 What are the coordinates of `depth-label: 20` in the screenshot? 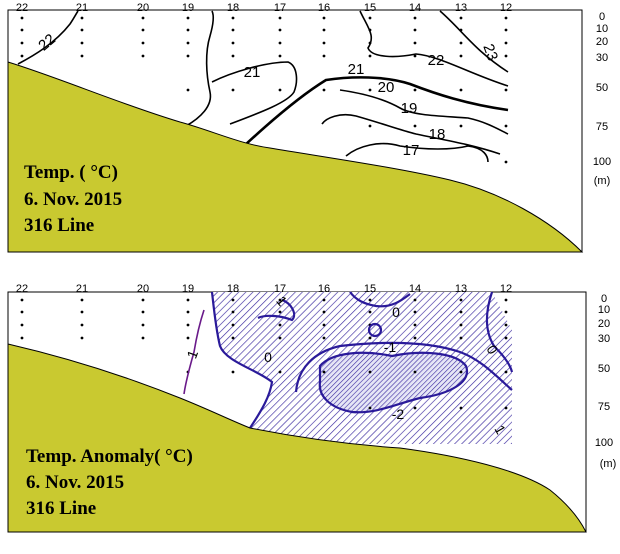 It's located at (602, 42).